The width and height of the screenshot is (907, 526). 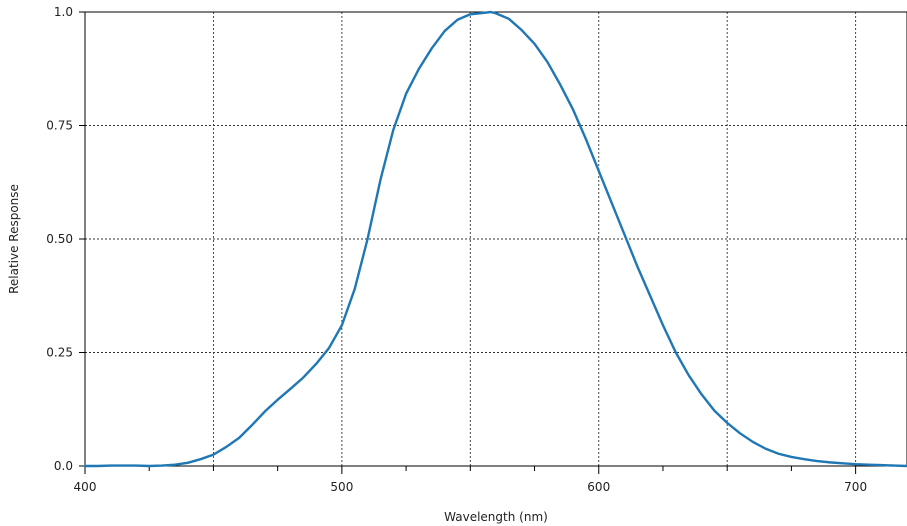 I want to click on y-tick-label: 0.50, so click(x=59, y=239).